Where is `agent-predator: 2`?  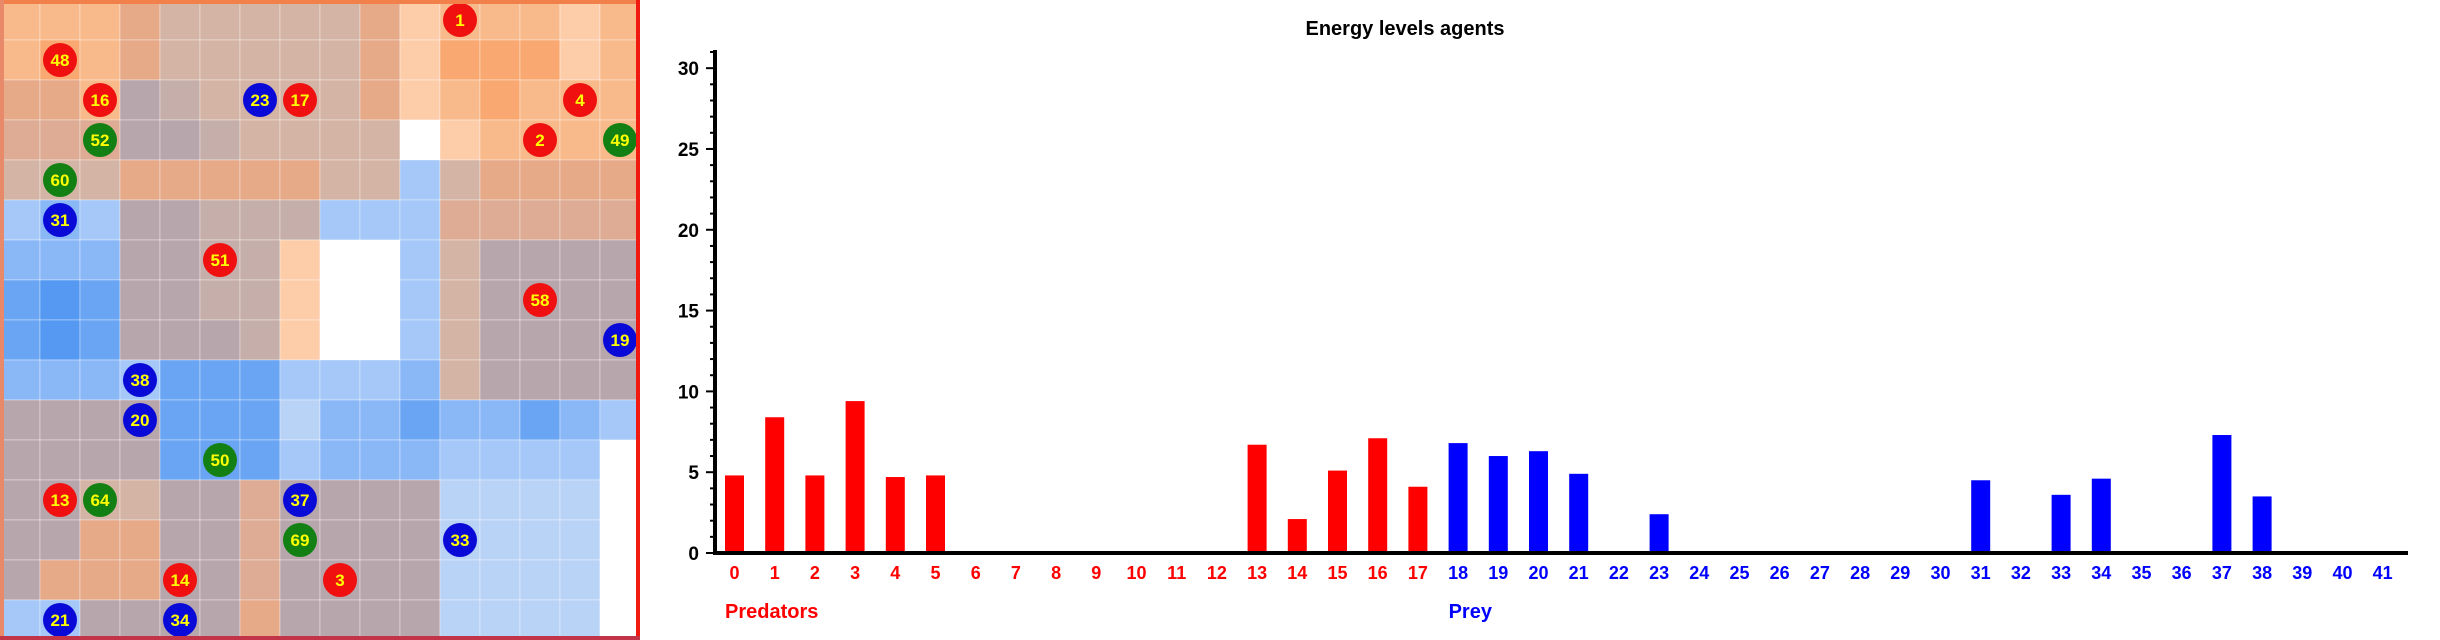 agent-predator: 2 is located at coordinates (540, 140).